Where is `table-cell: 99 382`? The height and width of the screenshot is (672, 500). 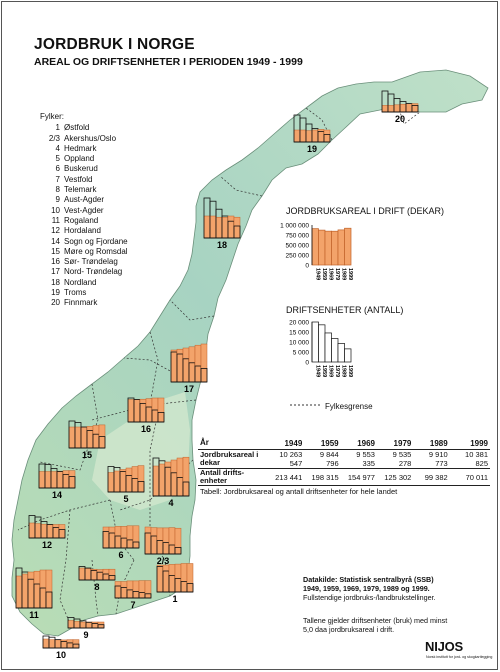 table-cell: 99 382 is located at coordinates (431, 477).